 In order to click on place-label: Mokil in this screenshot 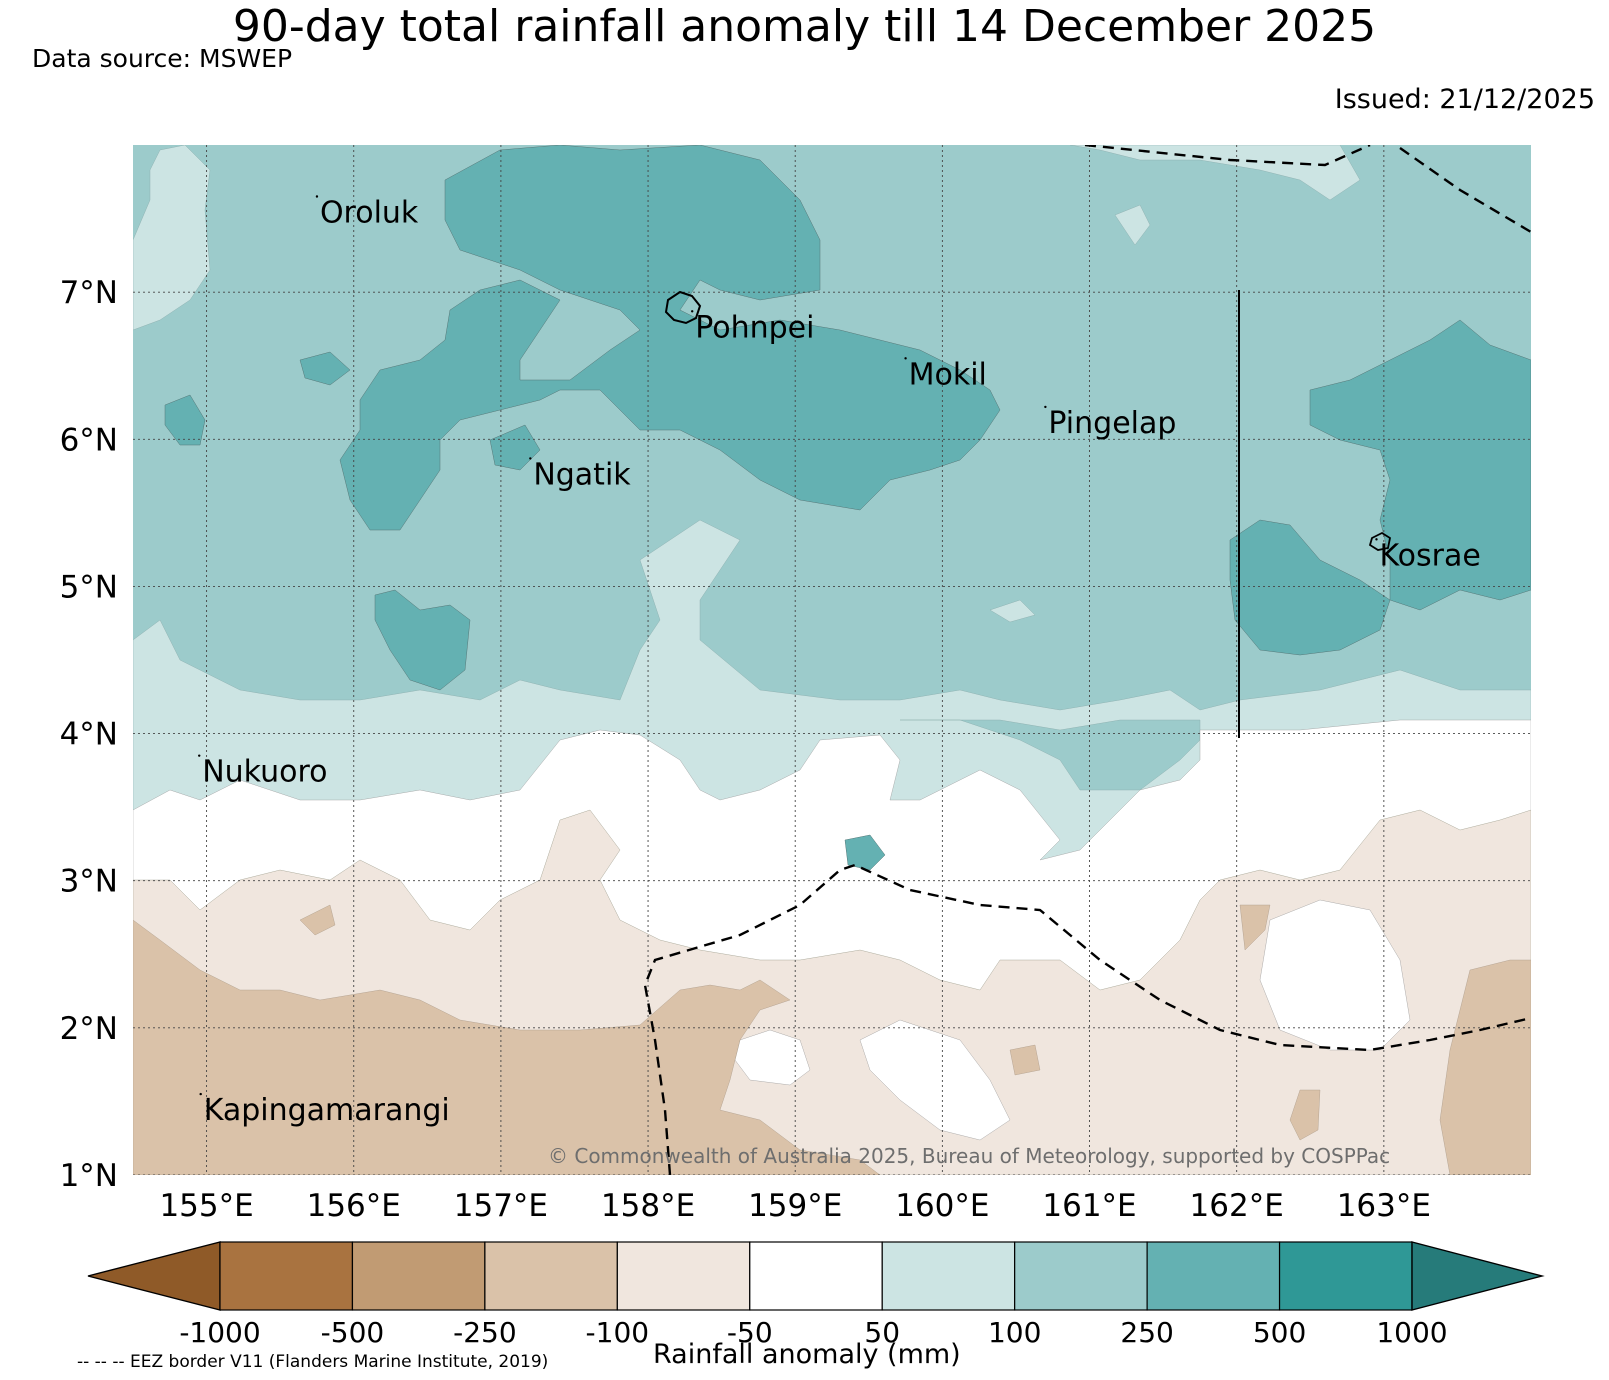, I will do `click(948, 374)`.